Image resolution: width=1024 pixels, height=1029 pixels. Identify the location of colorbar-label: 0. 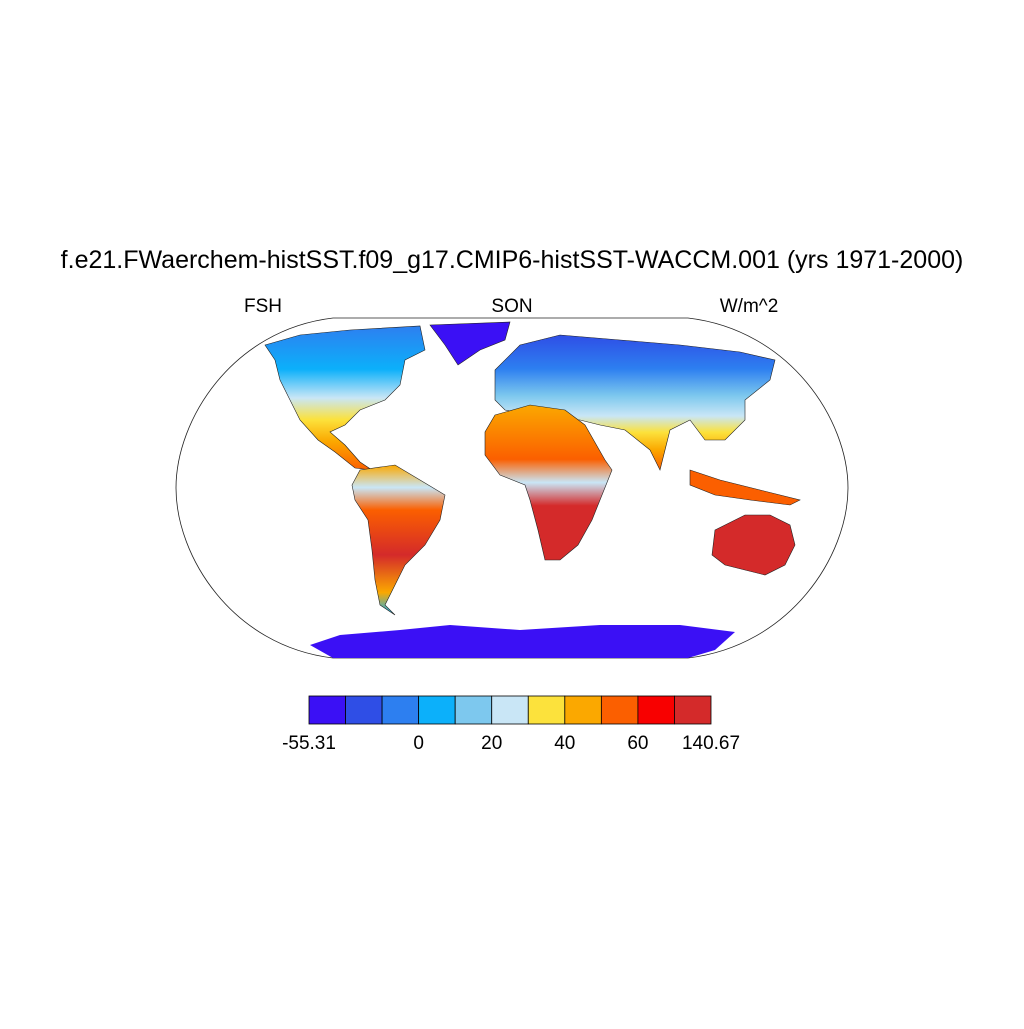
(418, 743).